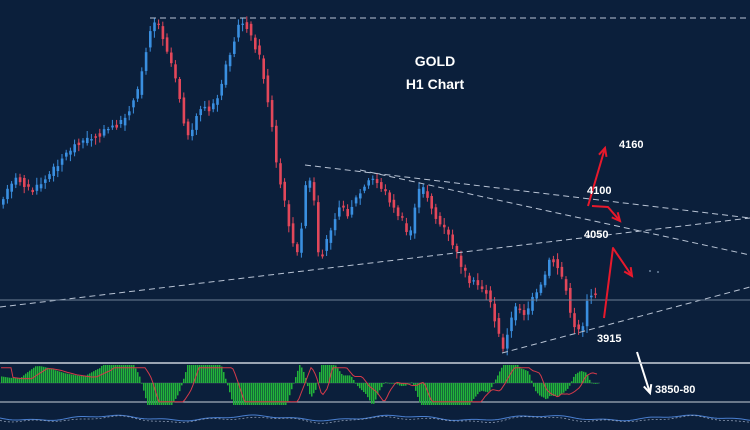 This screenshot has height=430, width=750. Describe the element at coordinates (375, 418) in the screenshot. I see `lower-oscillator-line` at that location.